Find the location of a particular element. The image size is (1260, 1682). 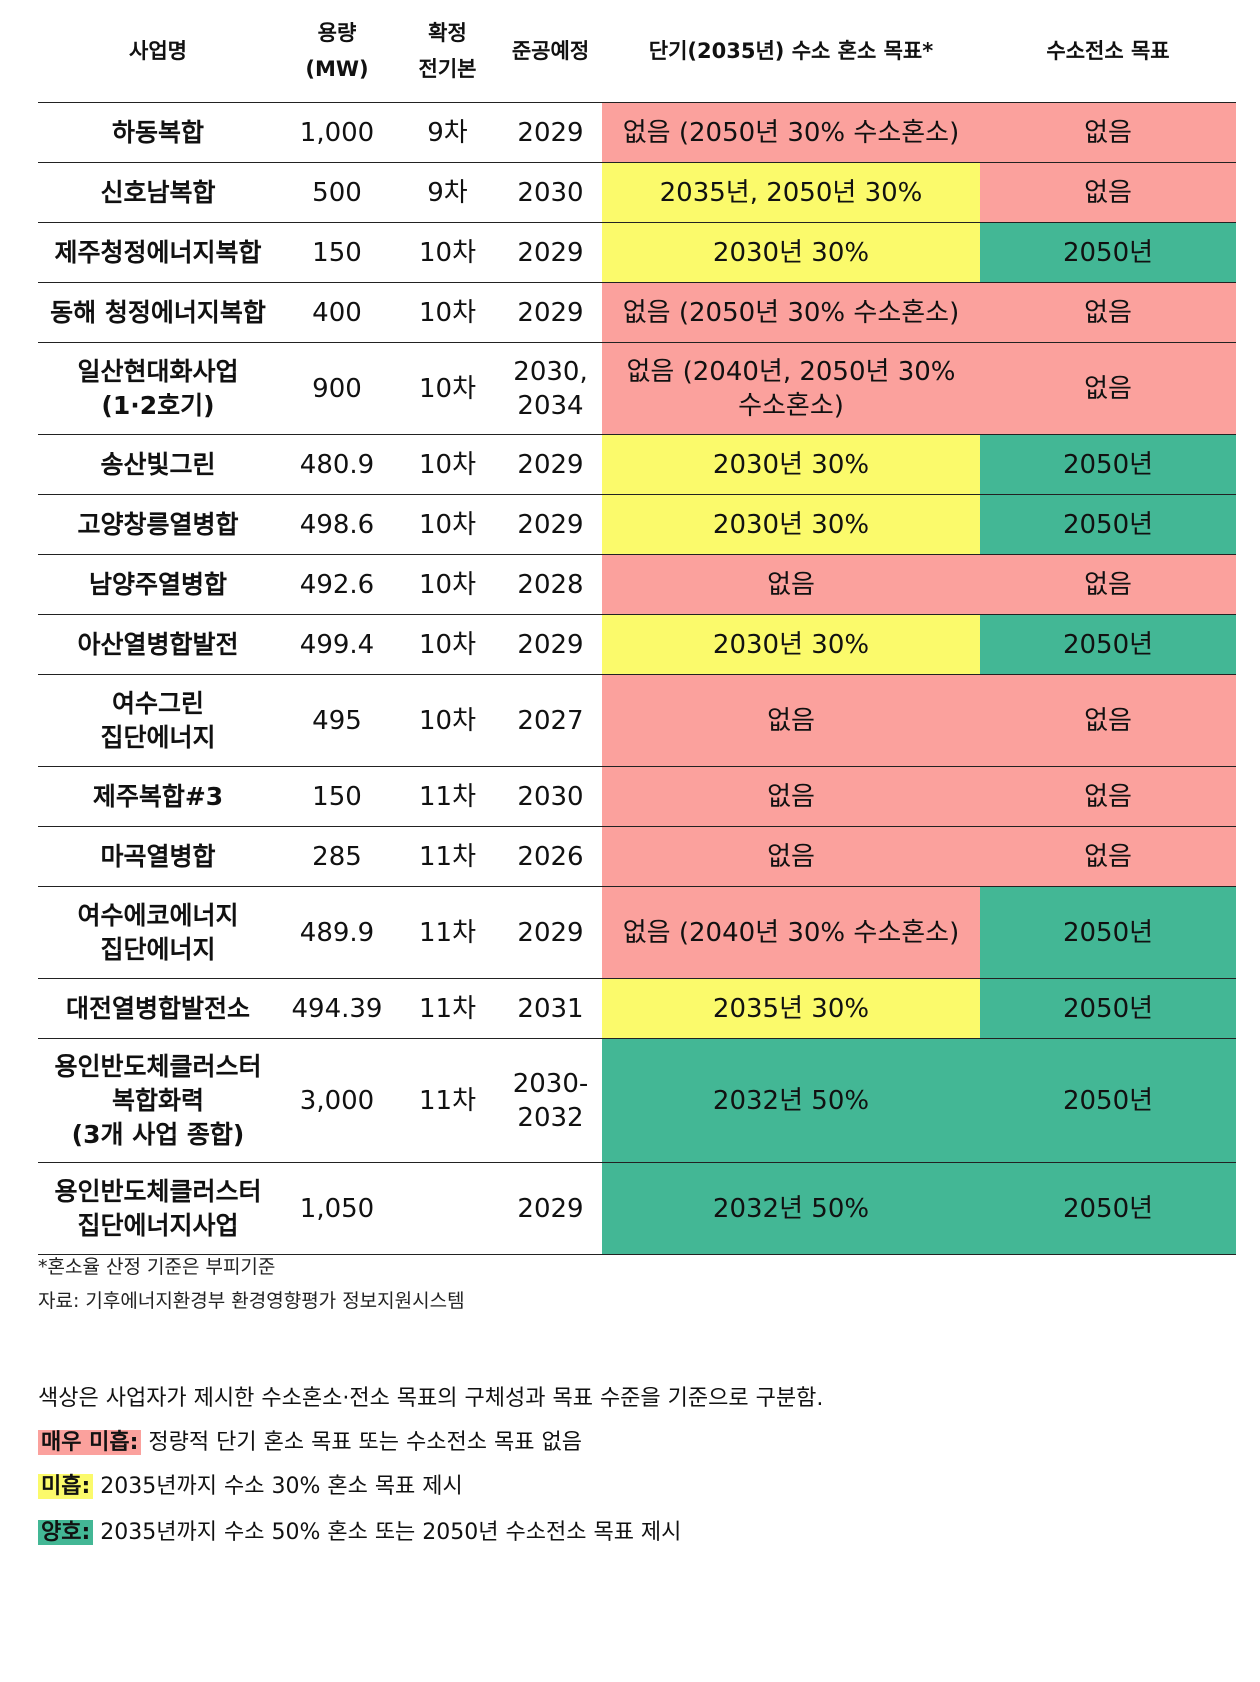

cell-completion-year: 2030- 2032 is located at coordinates (550, 1100).